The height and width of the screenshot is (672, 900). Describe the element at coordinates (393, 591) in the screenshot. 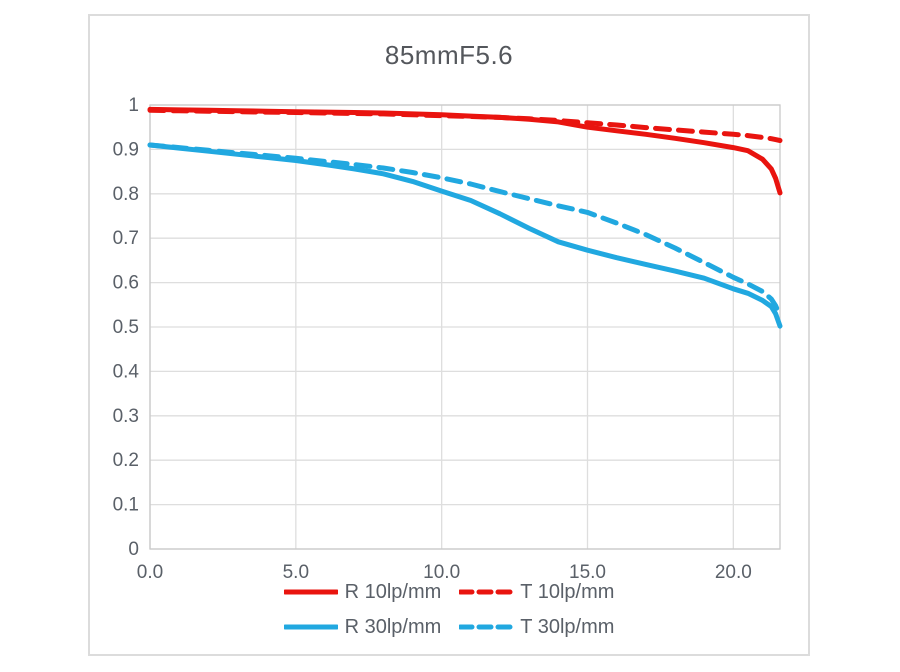

I see `legend-label: R 10lp/mm` at that location.